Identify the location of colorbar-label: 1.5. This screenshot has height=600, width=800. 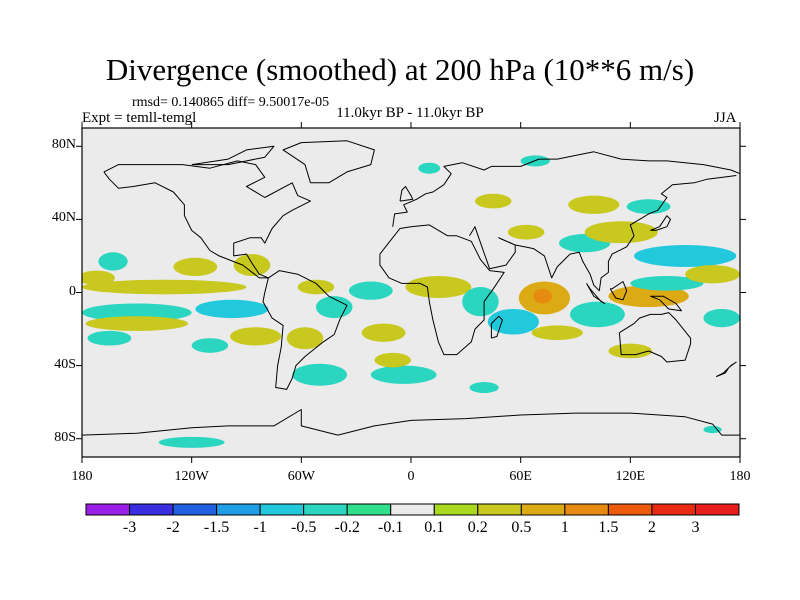
(608, 527).